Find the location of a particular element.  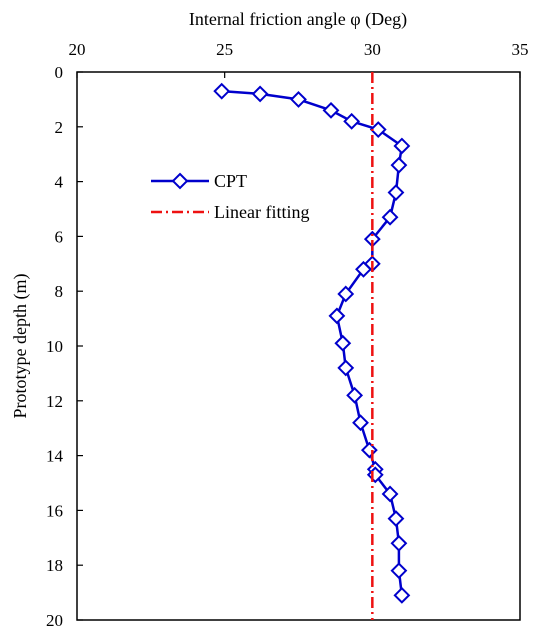

y-tick-label: 0 is located at coordinates (59, 72).